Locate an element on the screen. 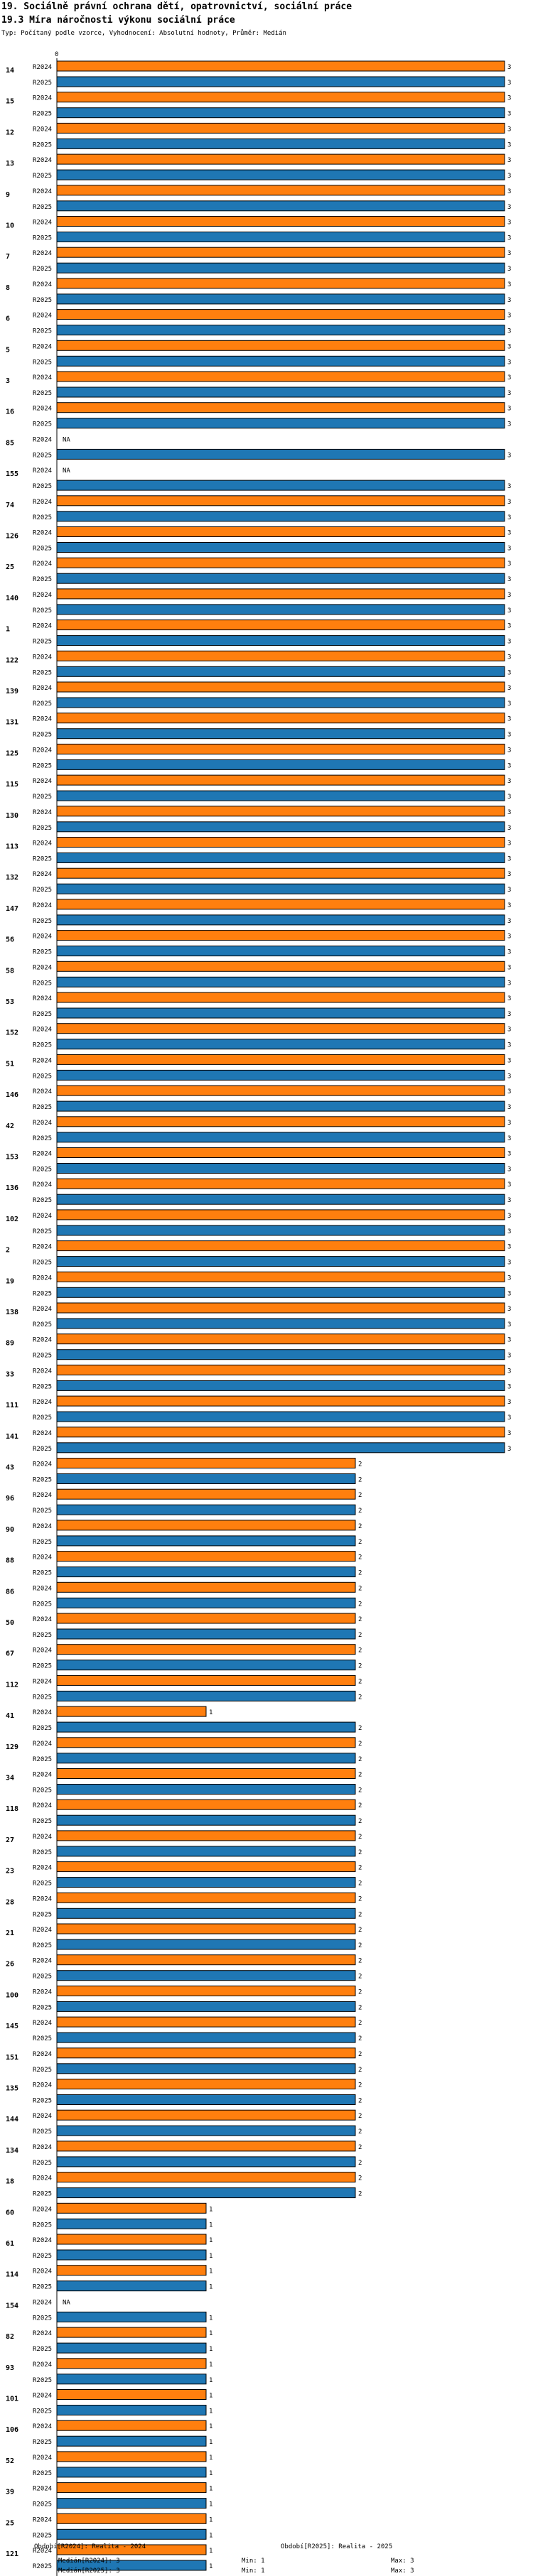 The height and width of the screenshot is (2576, 533). category-label: 61 is located at coordinates (10, 2244).